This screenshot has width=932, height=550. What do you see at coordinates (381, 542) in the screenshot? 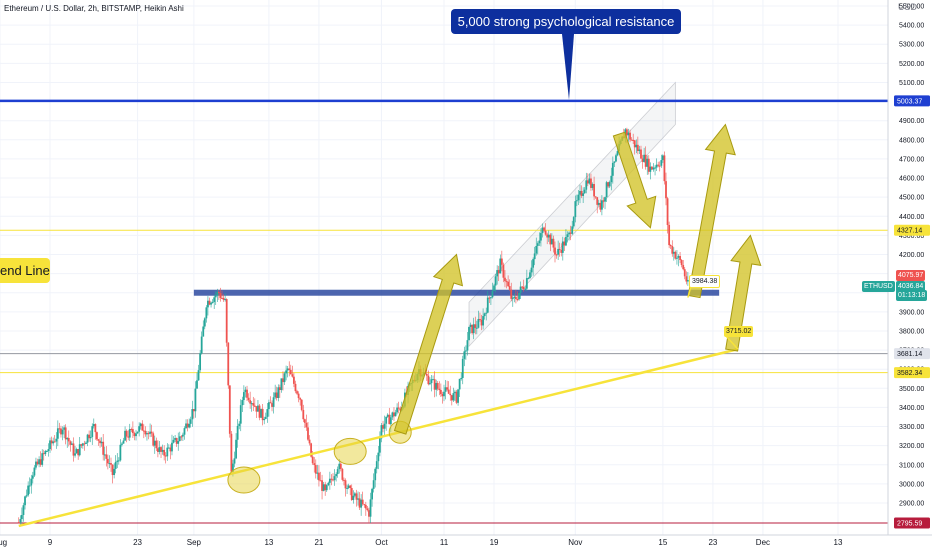
I see `time-tick-label: Oct` at bounding box center [381, 542].